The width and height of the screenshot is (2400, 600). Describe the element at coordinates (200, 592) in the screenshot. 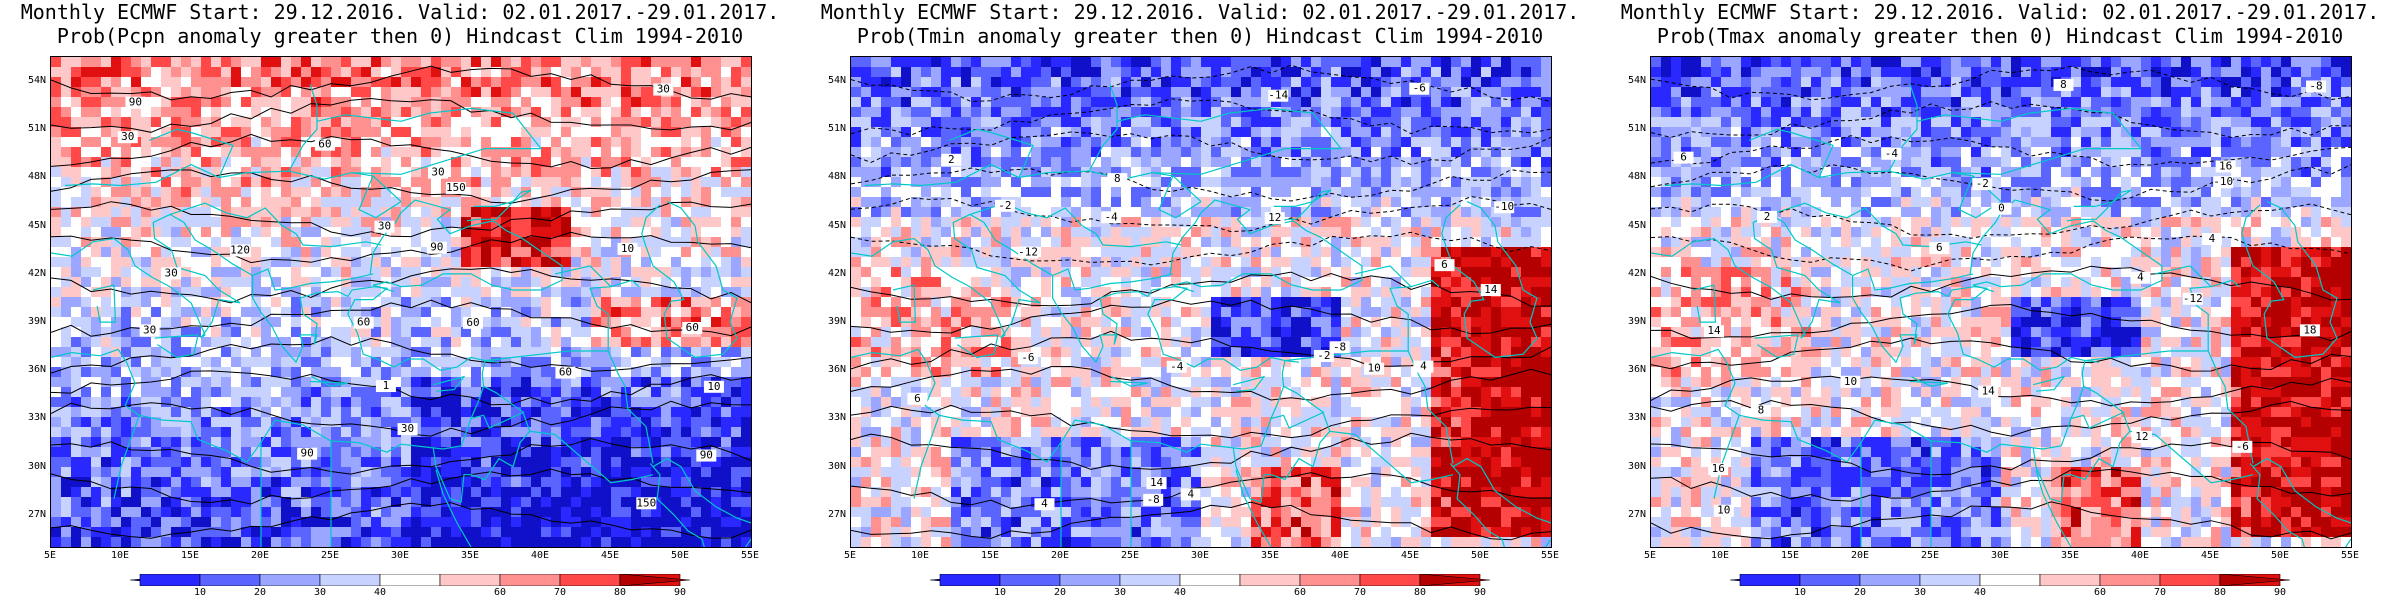

I see `colorbar-label: 10` at that location.